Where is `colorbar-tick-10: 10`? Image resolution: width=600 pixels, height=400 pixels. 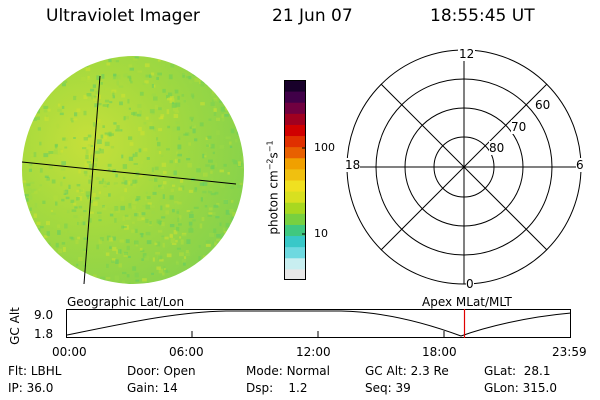
colorbar-tick-10: 10 is located at coordinates (321, 233).